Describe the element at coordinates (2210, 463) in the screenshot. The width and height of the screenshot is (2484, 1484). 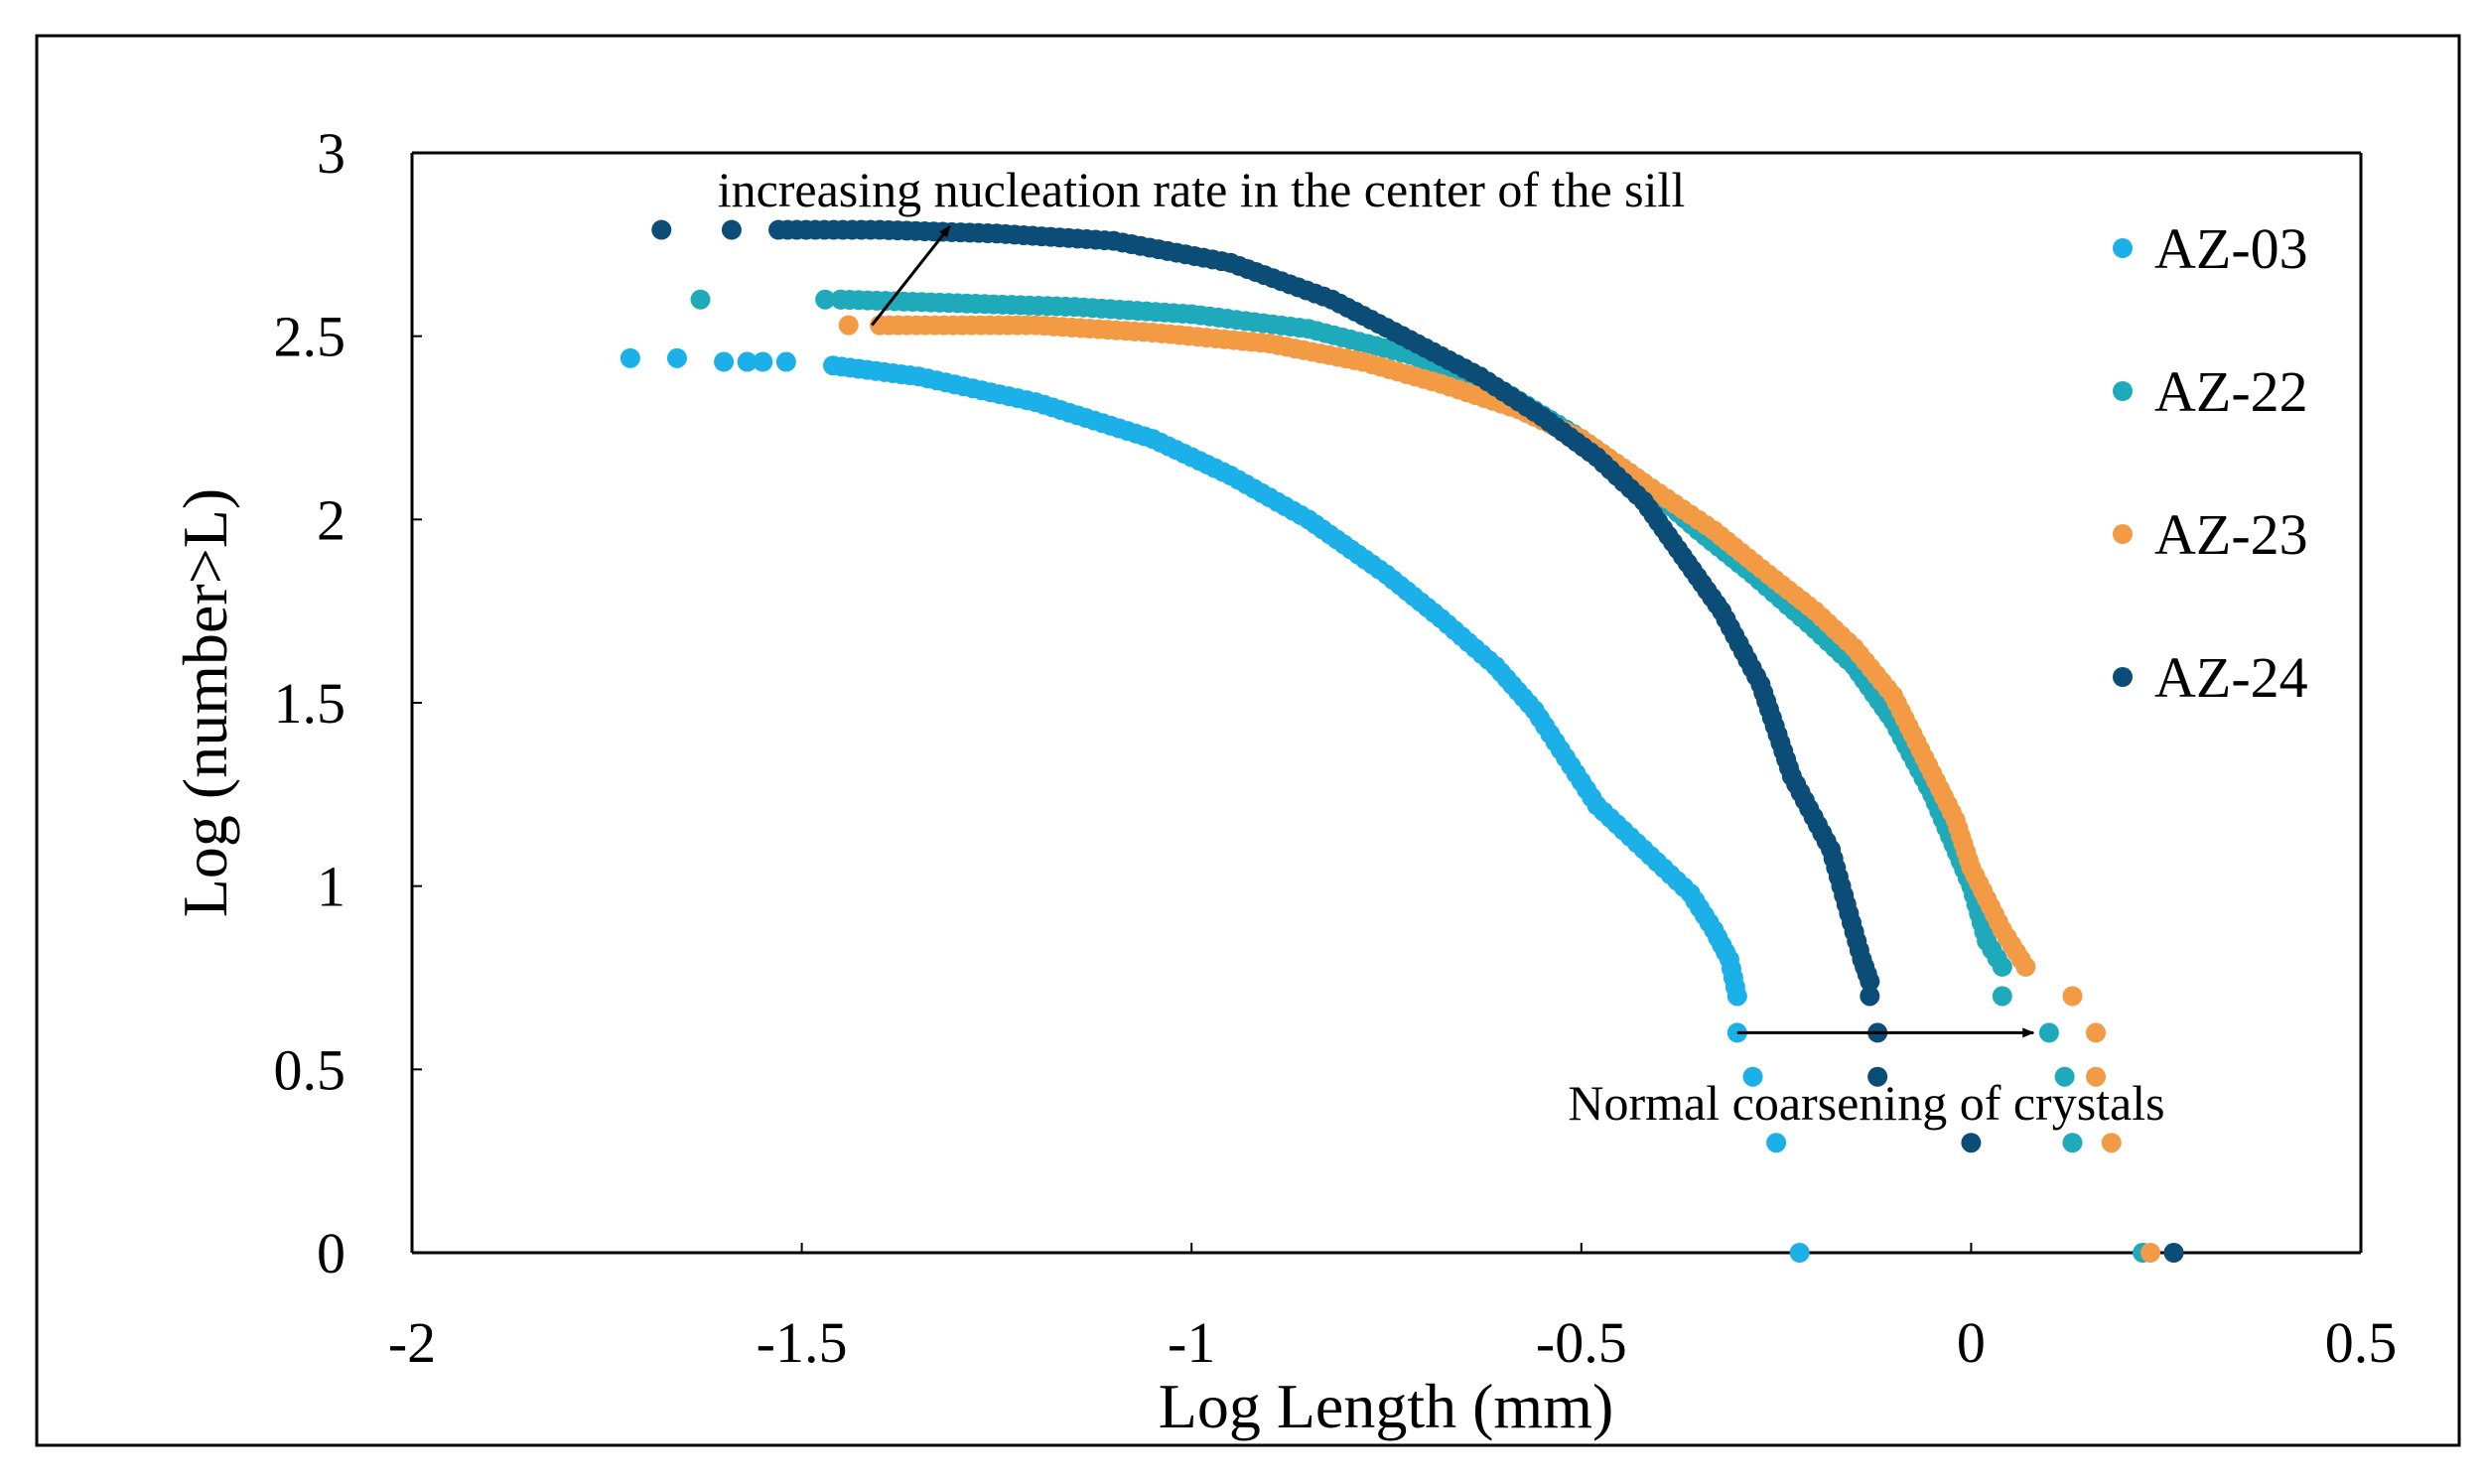
I see `legend: AZ-03 AZ-22 AZ-23 AZ-24` at that location.